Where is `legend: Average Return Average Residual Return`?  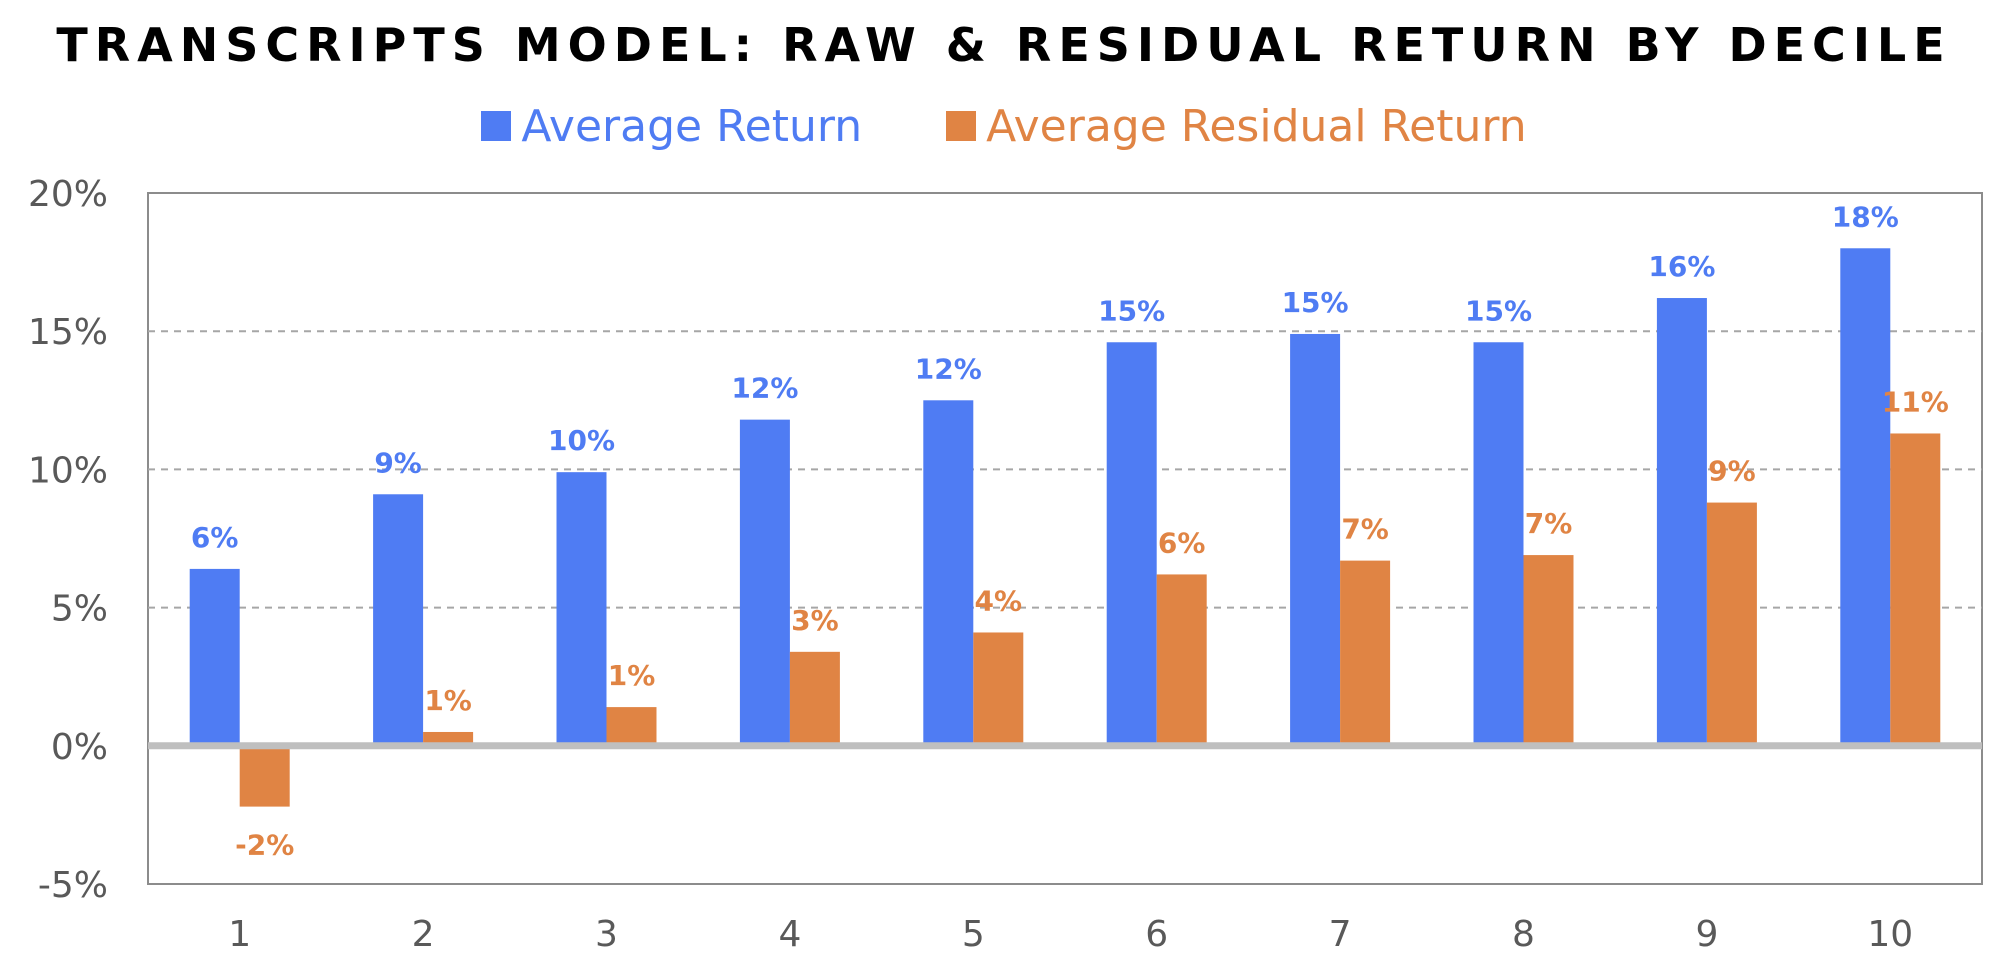
legend: Average Return Average Residual Return is located at coordinates (1004, 126).